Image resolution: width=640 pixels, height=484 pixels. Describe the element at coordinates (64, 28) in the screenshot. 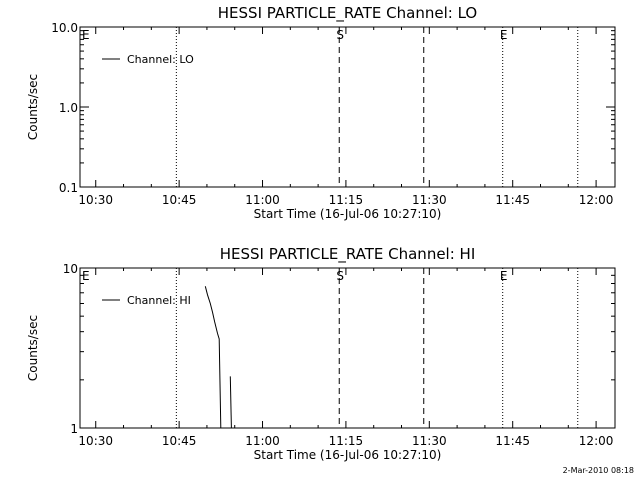

I see `y-tick-label: 10.0` at that location.